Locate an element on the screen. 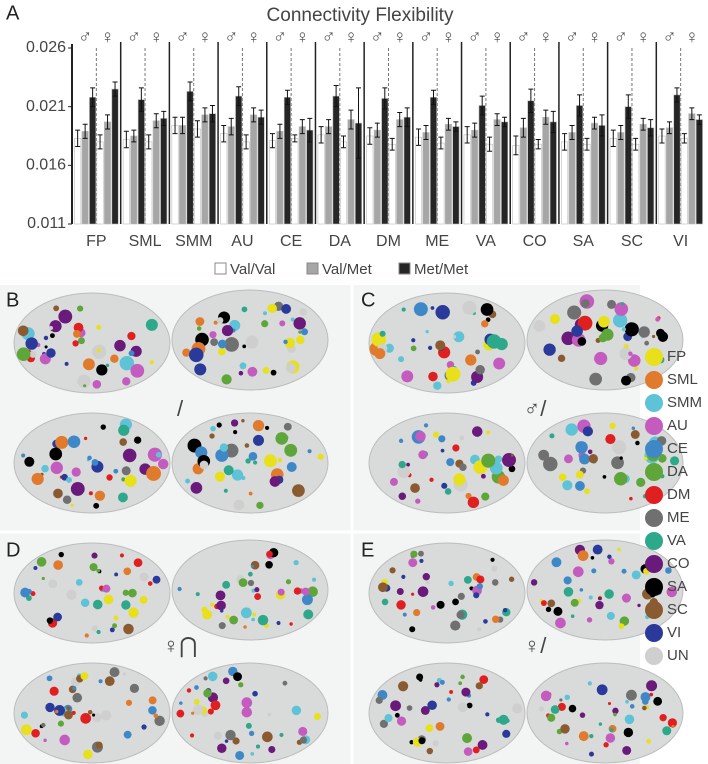 Image resolution: width=708 pixels, height=764 pixels. panel-label: C is located at coordinates (368, 300).